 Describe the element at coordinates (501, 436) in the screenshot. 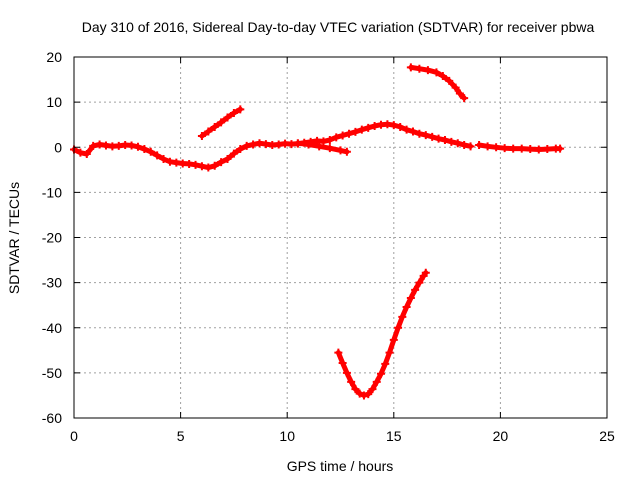

I see `x-tick-label: 20` at that location.